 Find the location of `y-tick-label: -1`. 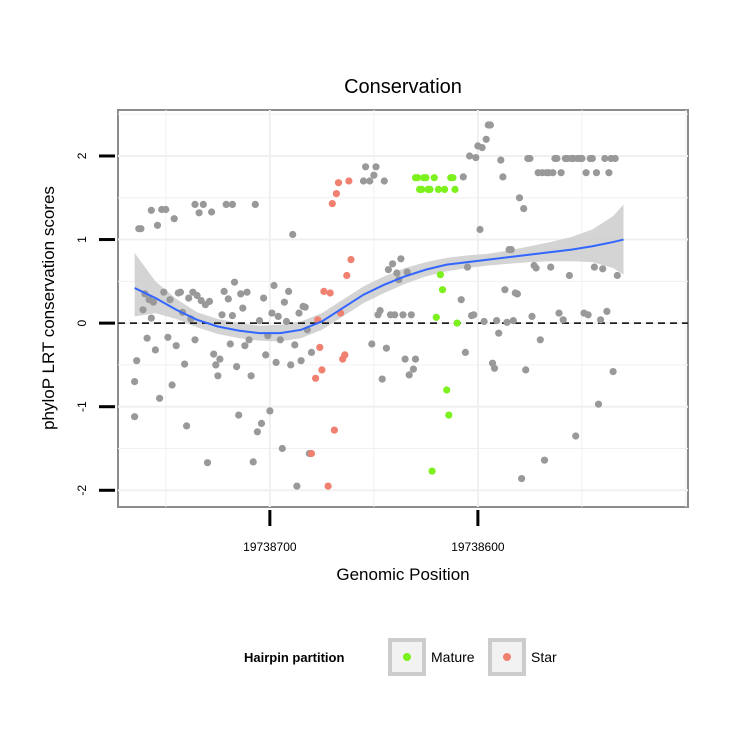

y-tick-label: -1 is located at coordinates (82, 406).